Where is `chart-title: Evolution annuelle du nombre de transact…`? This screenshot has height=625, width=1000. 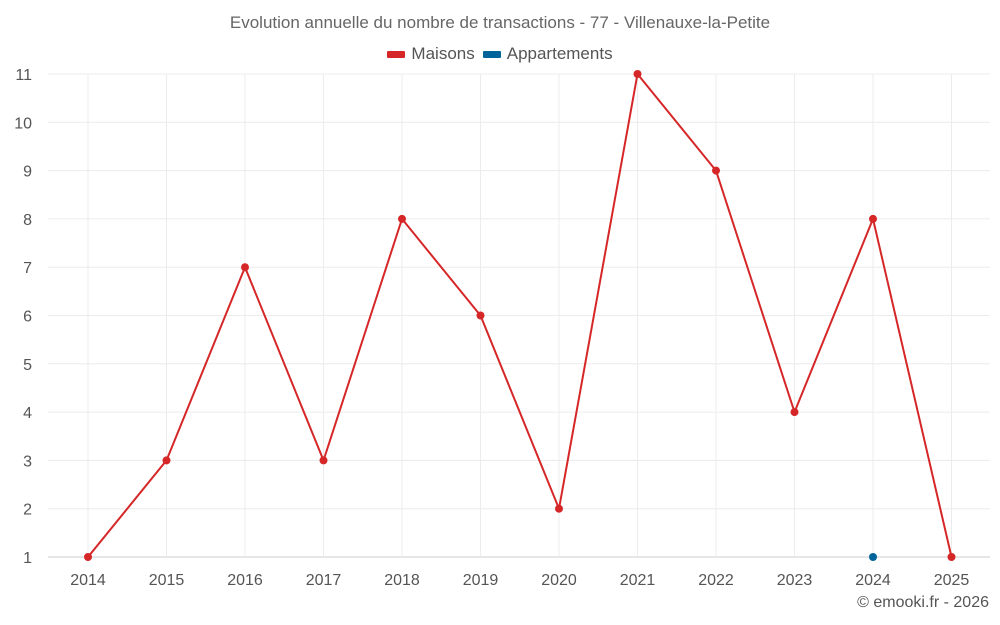 chart-title: Evolution annuelle du nombre de transact… is located at coordinates (500, 22).